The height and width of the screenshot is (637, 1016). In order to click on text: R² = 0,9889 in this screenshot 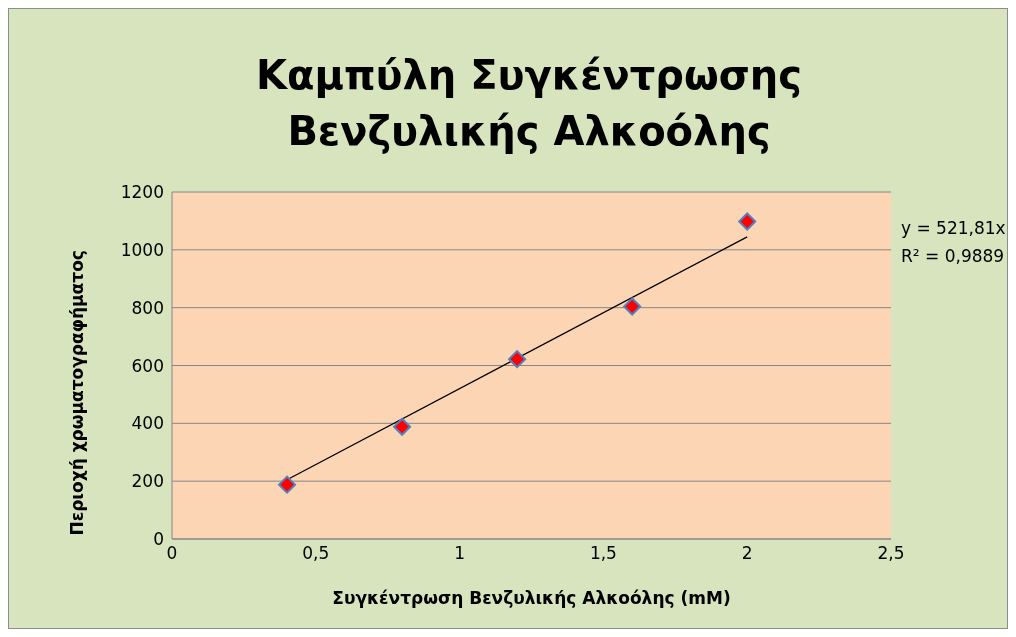, I will do `click(953, 256)`.